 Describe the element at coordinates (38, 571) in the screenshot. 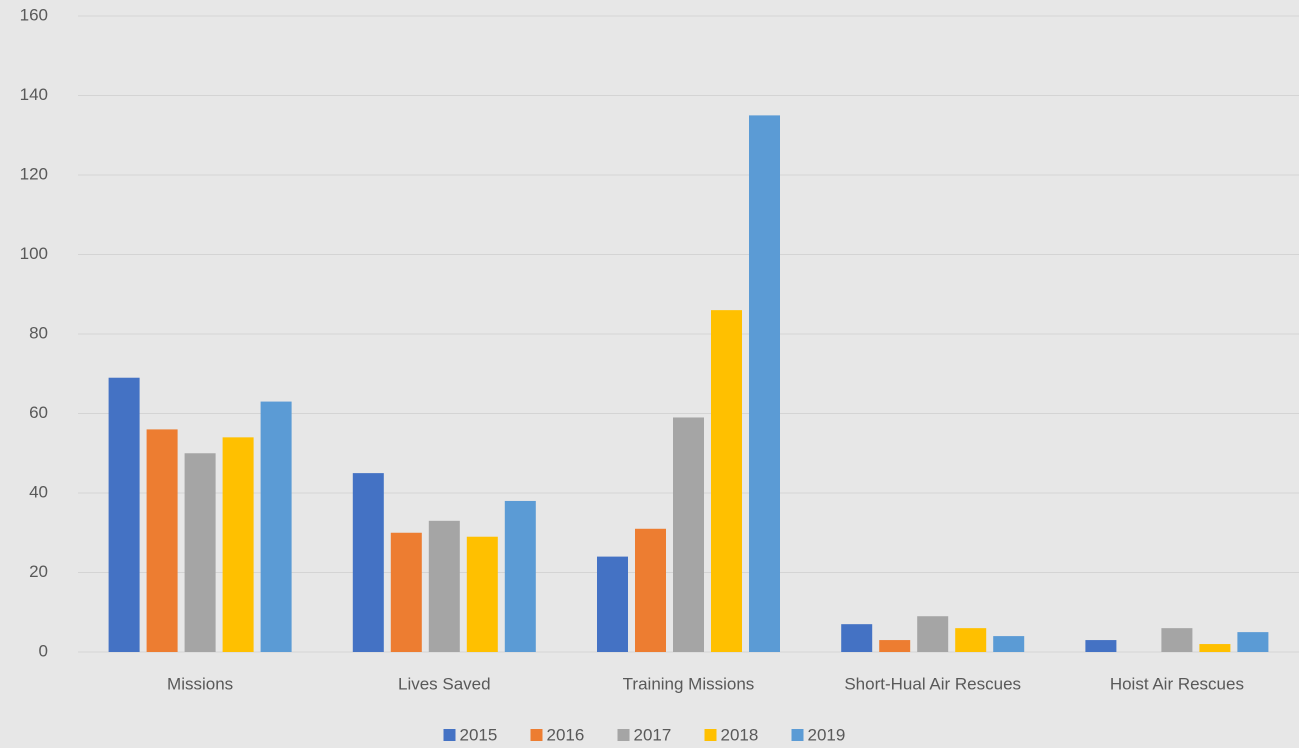

I see `y-tick-label: 20` at that location.